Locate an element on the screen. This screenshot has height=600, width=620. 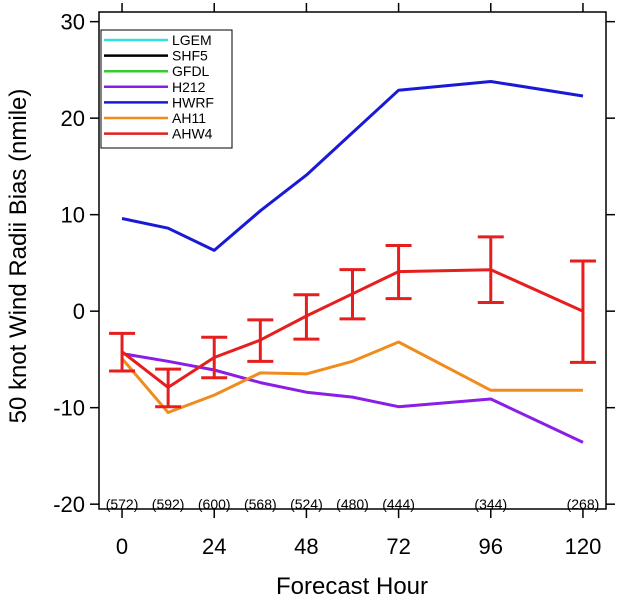
sample-count-label: (568) is located at coordinates (260, 504).